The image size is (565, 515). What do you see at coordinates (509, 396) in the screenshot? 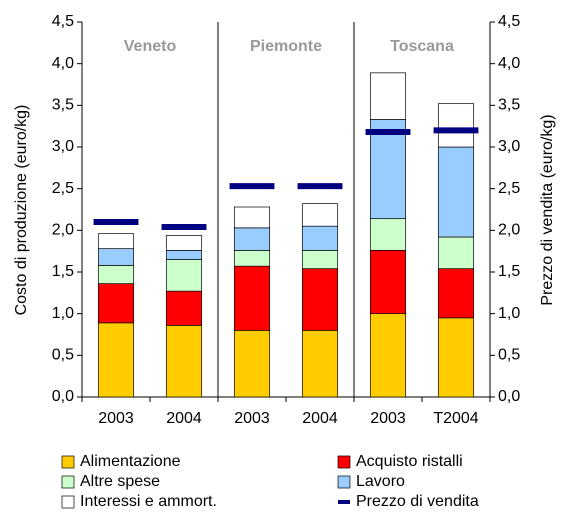
I see `y2-tick-label: 0,0` at bounding box center [509, 396].